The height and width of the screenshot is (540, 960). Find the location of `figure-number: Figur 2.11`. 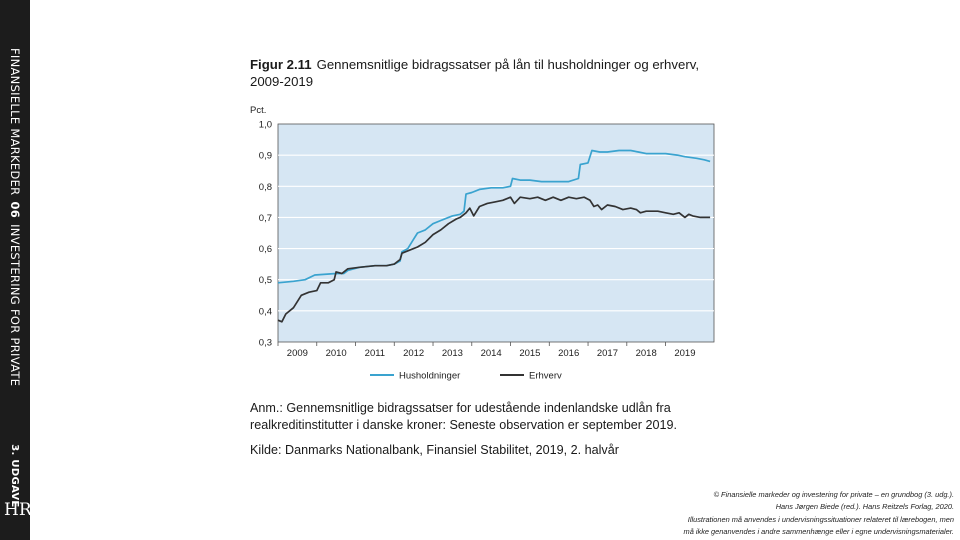

figure-number: Figur 2.11 is located at coordinates (281, 64).